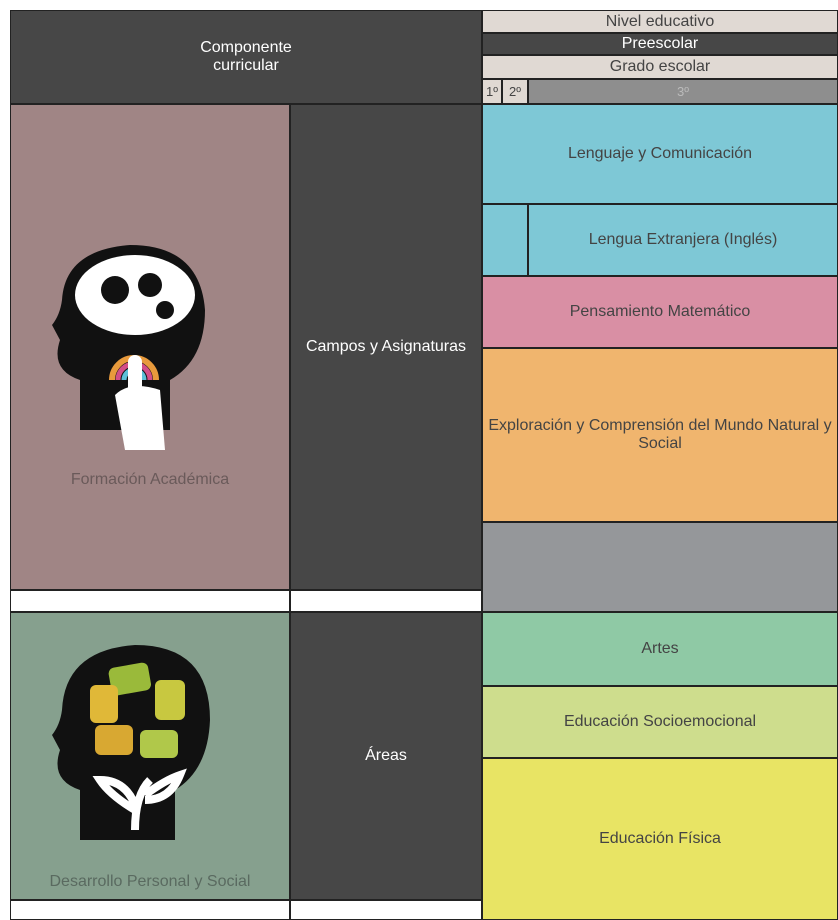 This screenshot has width=838, height=920. Describe the element at coordinates (683, 91) in the screenshot. I see `grade: 3º` at that location.